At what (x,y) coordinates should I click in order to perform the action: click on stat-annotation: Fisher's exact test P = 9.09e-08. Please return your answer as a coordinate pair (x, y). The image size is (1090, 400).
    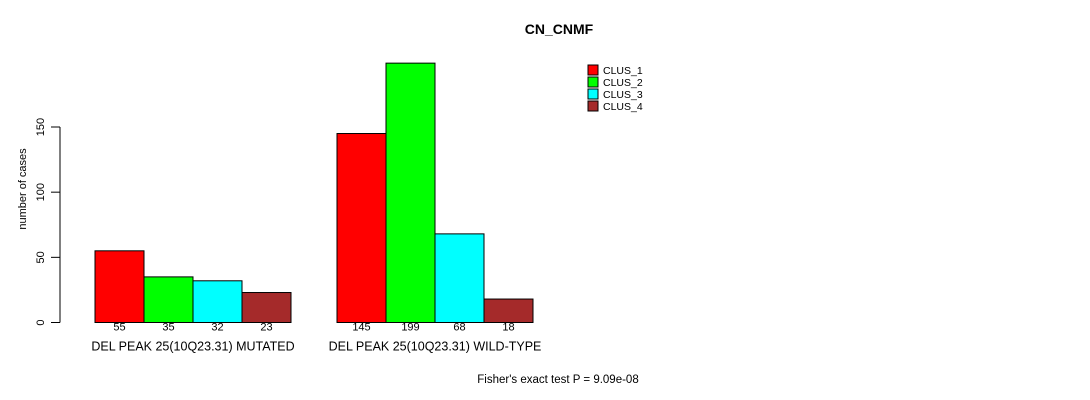
    Looking at the image, I should click on (557, 380).